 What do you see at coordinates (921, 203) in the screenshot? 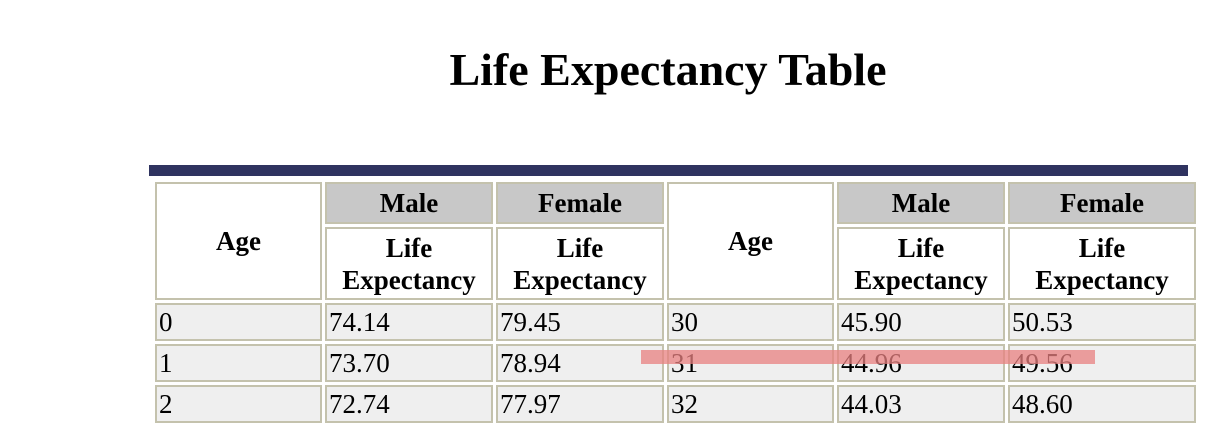
I see `male-header-right: Male` at bounding box center [921, 203].